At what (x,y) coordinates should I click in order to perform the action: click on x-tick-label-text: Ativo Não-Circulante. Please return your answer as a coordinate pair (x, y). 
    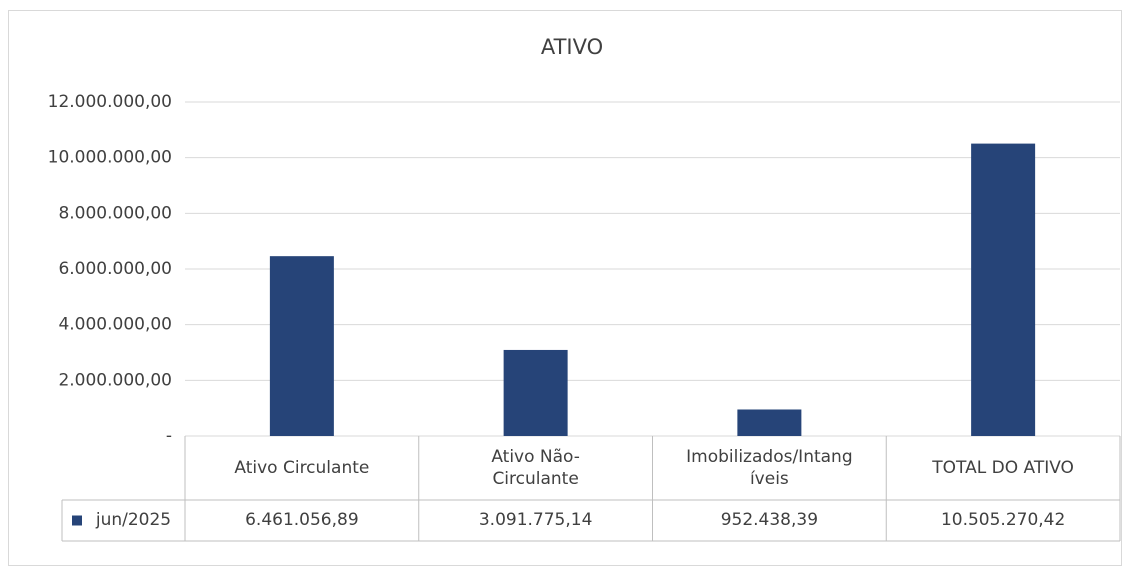
    Looking at the image, I should click on (535, 467).